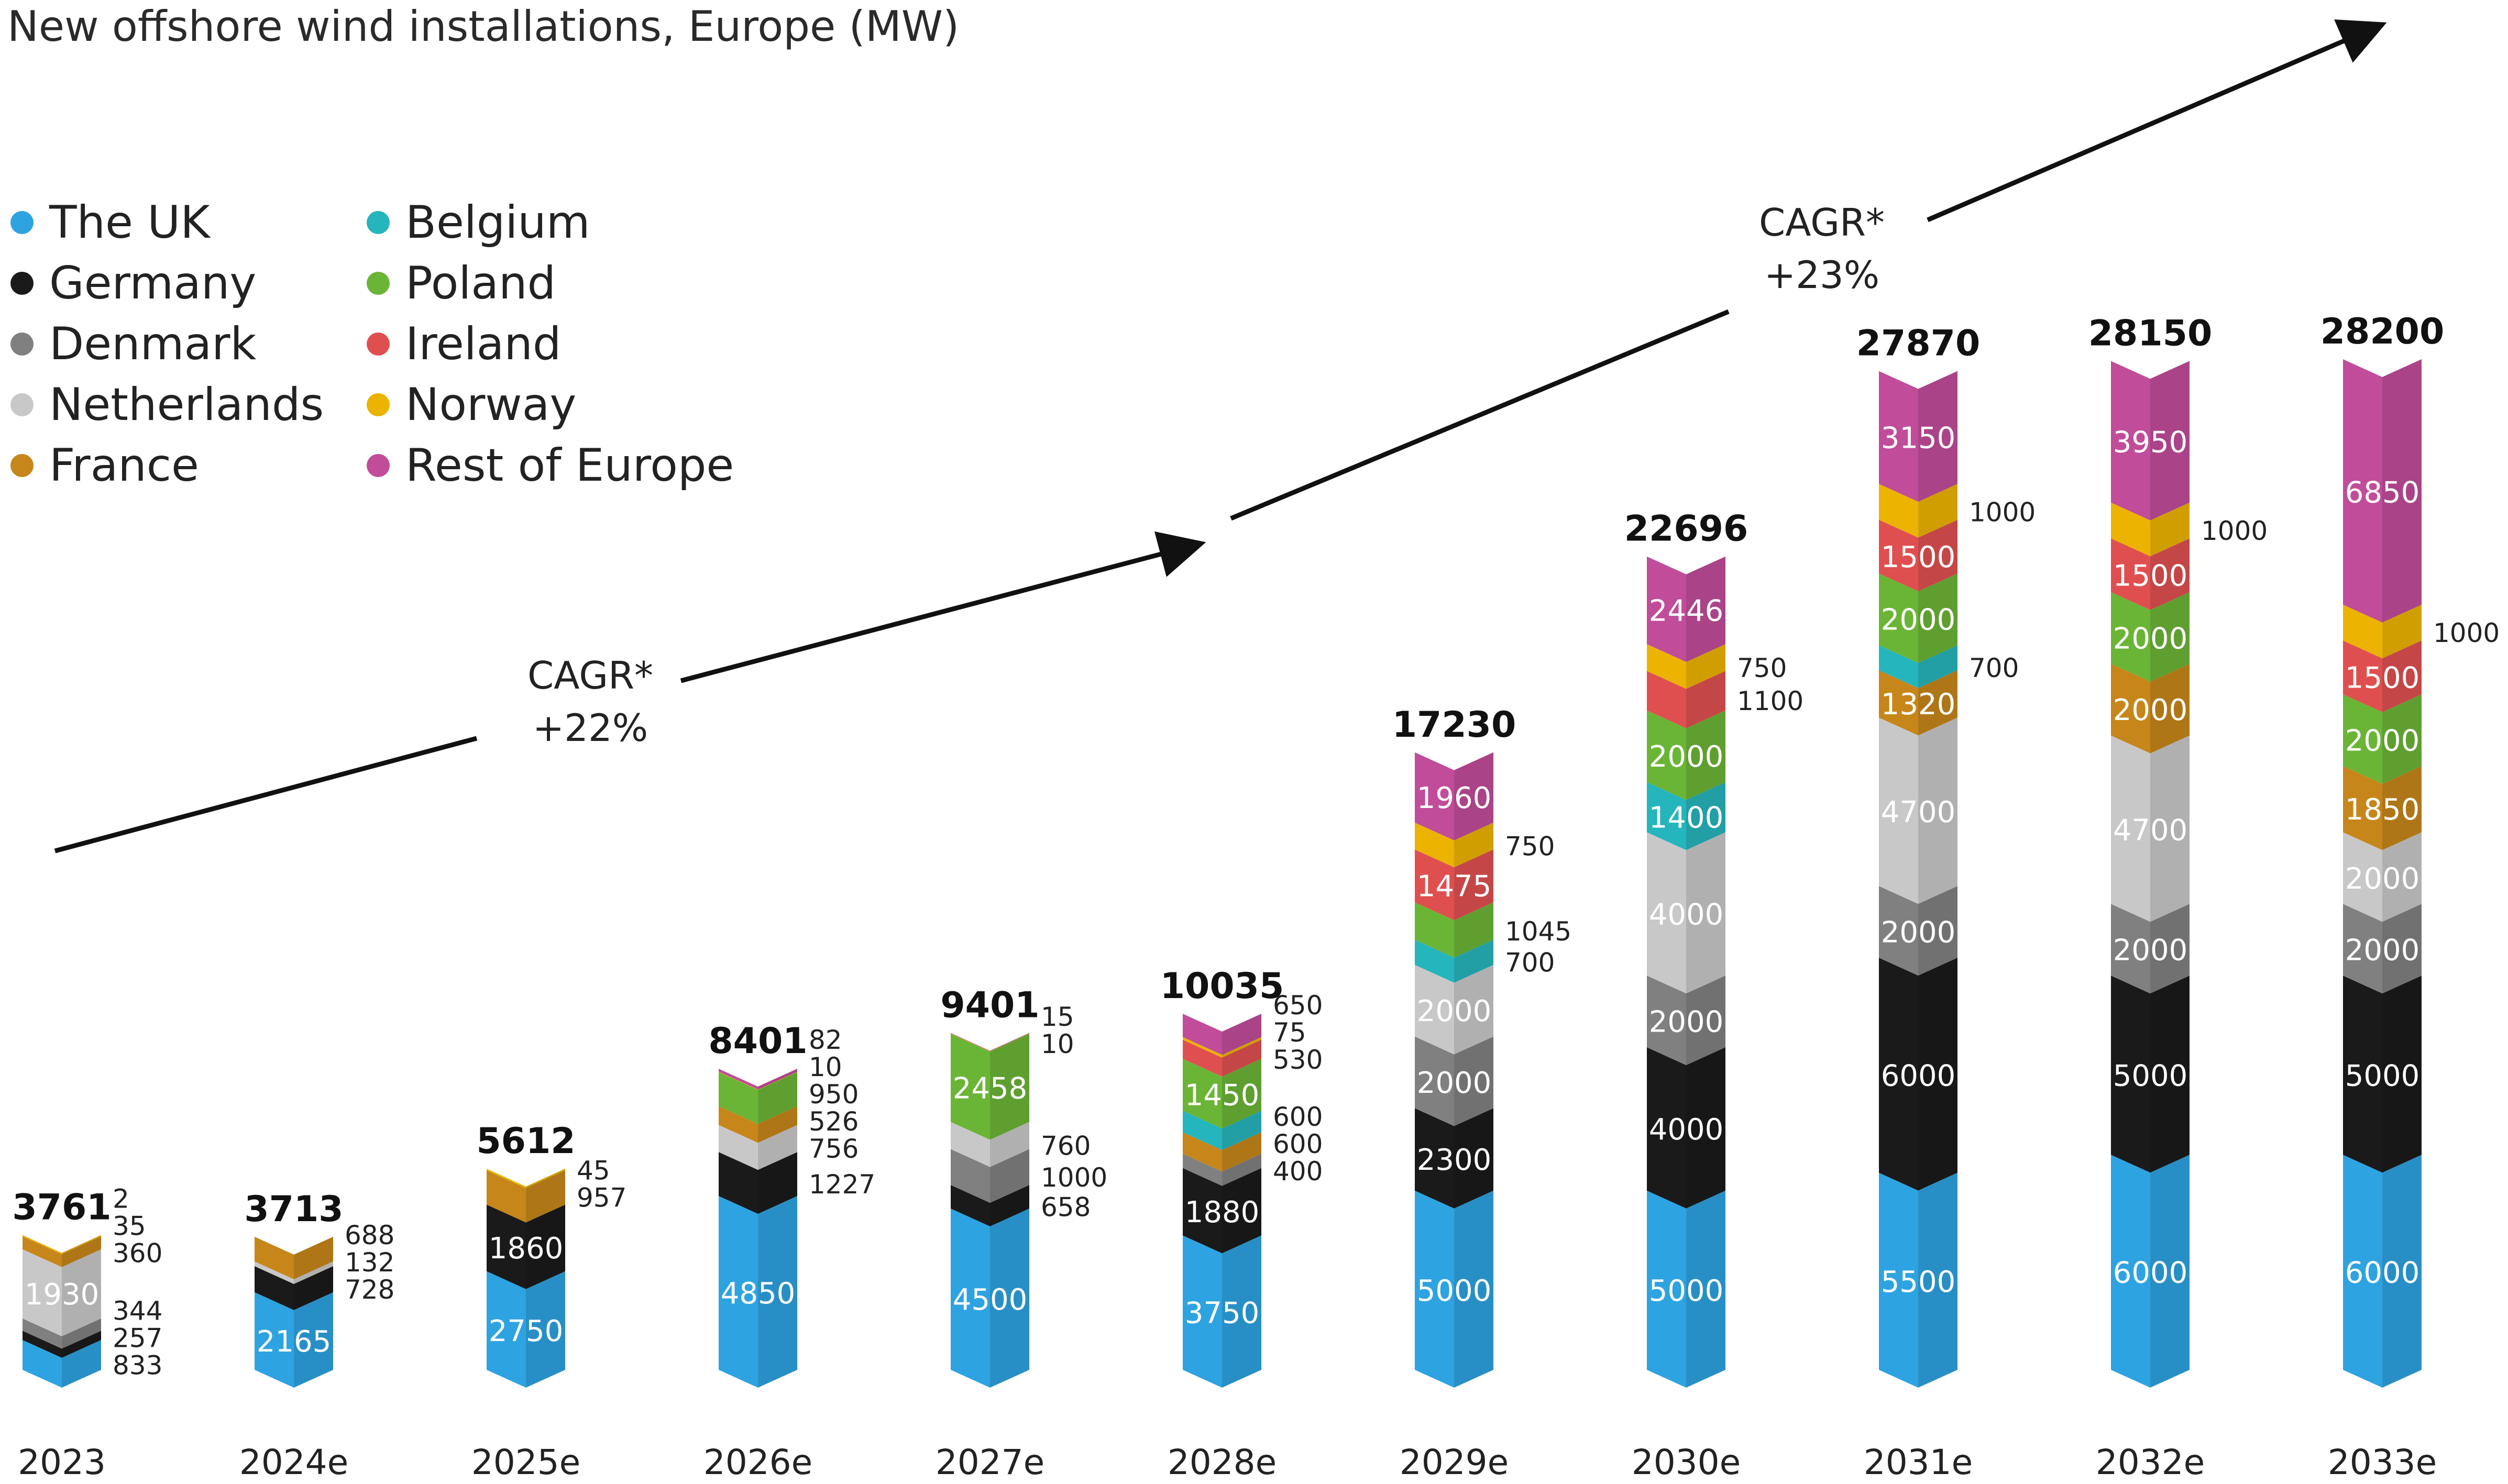  Describe the element at coordinates (1298, 1006) in the screenshot. I see `bar-value-label-outside: 650` at that location.